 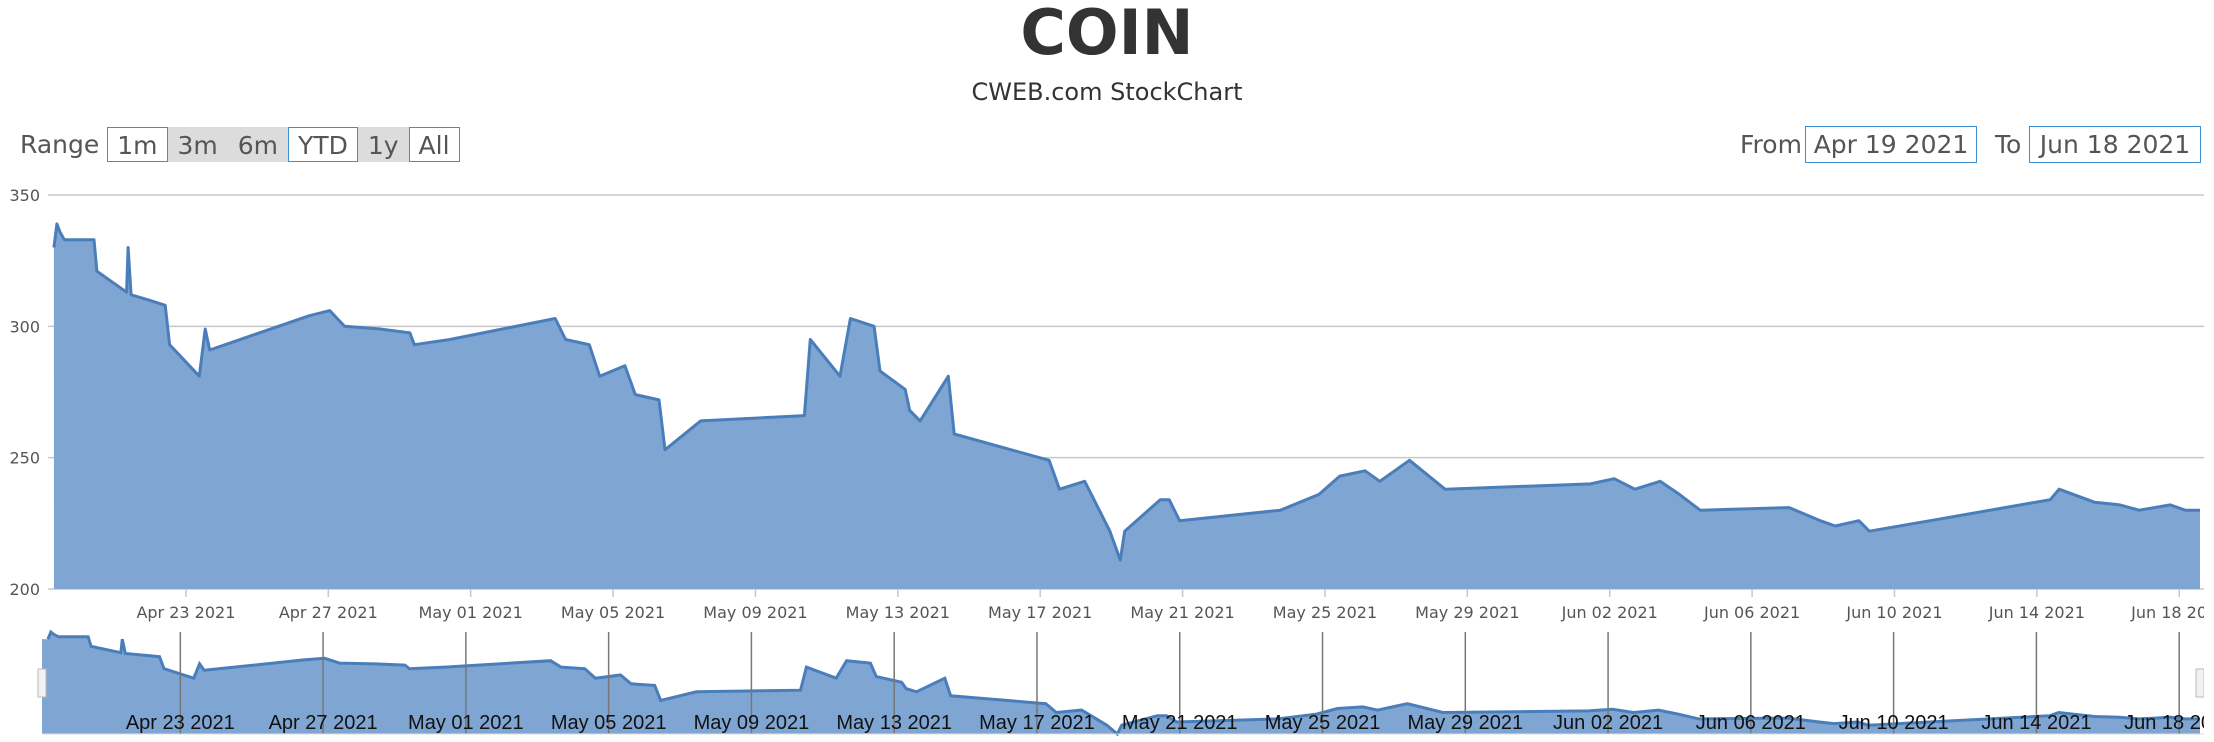 I want to click on navigator-right-handle, so click(x=2200, y=683).